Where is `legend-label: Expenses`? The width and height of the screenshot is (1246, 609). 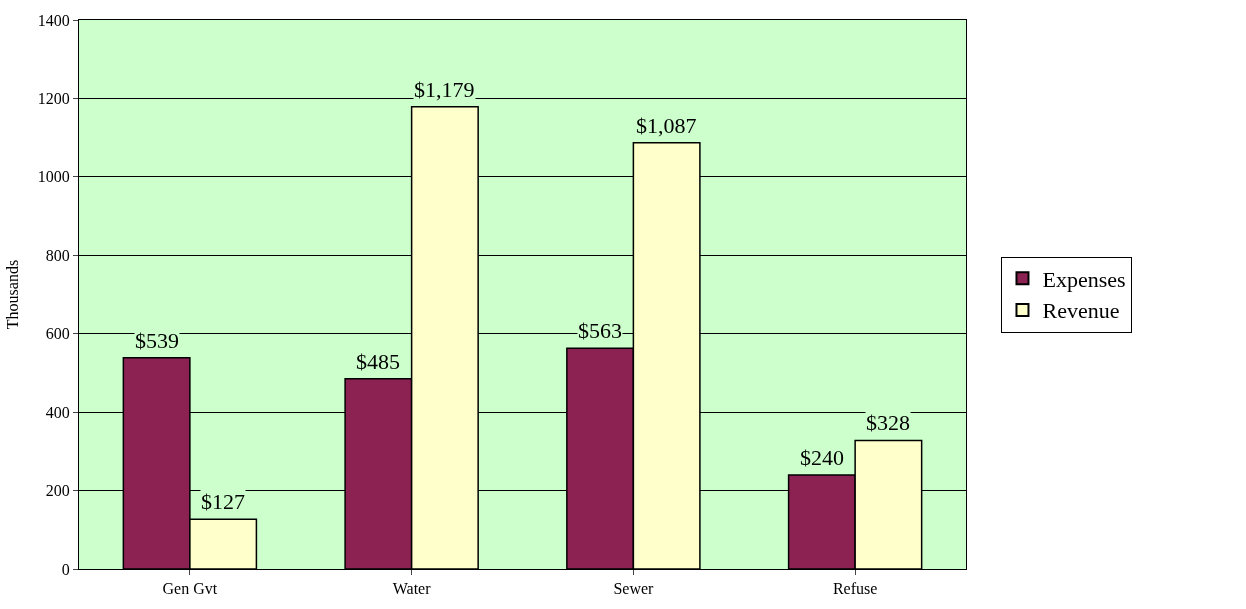 legend-label: Expenses is located at coordinates (1084, 279).